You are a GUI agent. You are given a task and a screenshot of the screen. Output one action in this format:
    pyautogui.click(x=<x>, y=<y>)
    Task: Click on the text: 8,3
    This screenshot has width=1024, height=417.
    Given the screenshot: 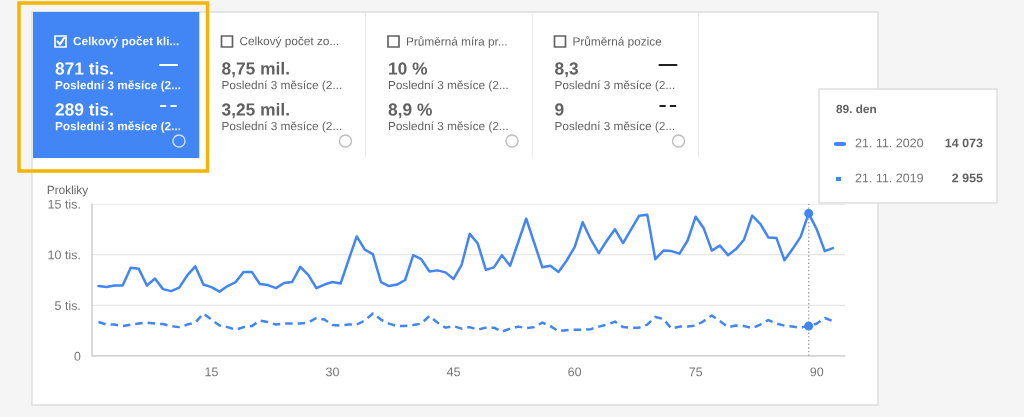 What is the action you would take?
    pyautogui.click(x=567, y=70)
    